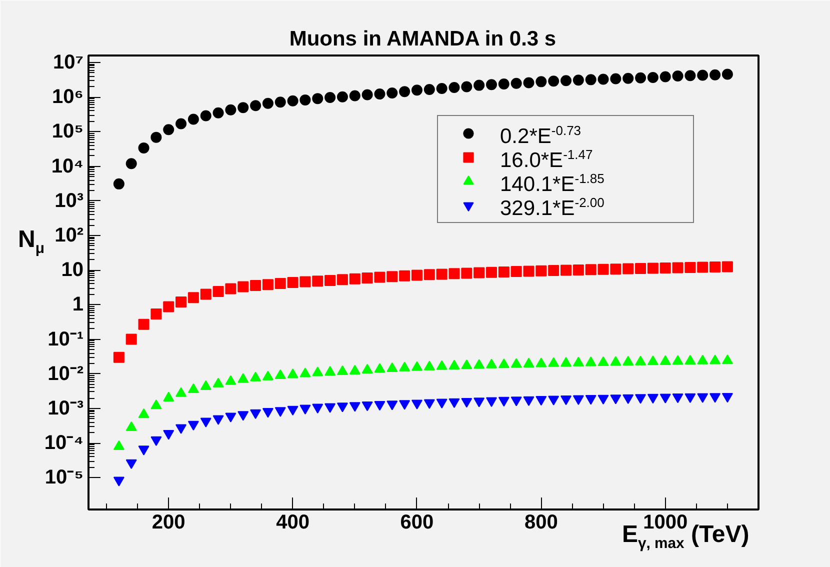  I want to click on y-tick-label: 10⁻¹, so click(66, 339).